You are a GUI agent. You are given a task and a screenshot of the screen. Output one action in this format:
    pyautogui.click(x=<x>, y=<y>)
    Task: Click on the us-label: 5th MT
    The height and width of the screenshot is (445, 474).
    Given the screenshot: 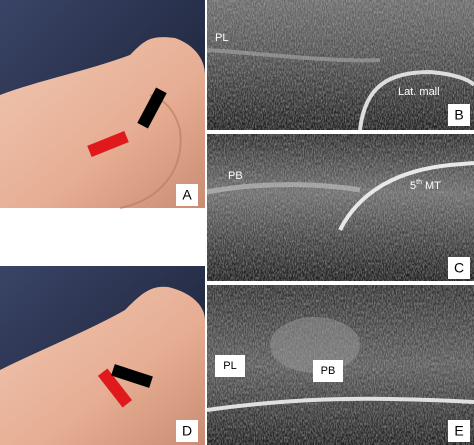 What is the action you would take?
    pyautogui.click(x=425, y=185)
    